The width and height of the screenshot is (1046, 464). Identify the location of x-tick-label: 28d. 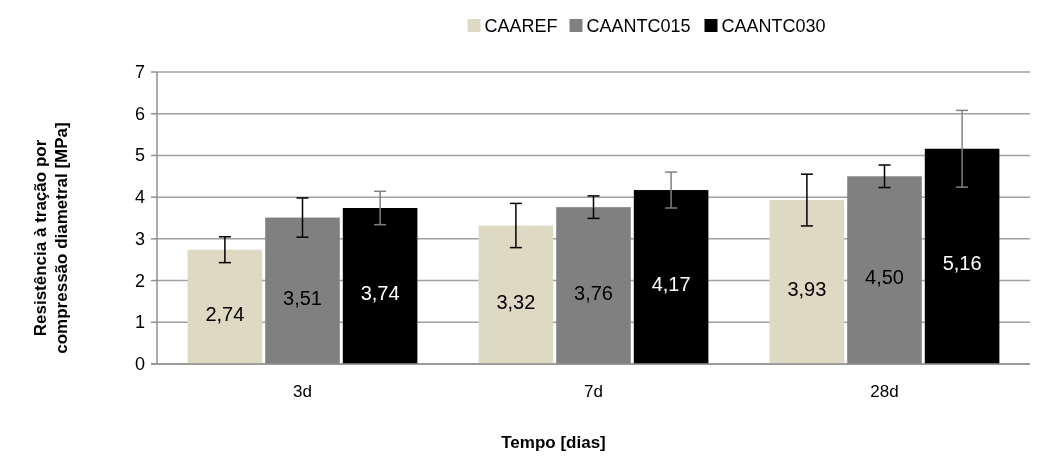
(884, 391).